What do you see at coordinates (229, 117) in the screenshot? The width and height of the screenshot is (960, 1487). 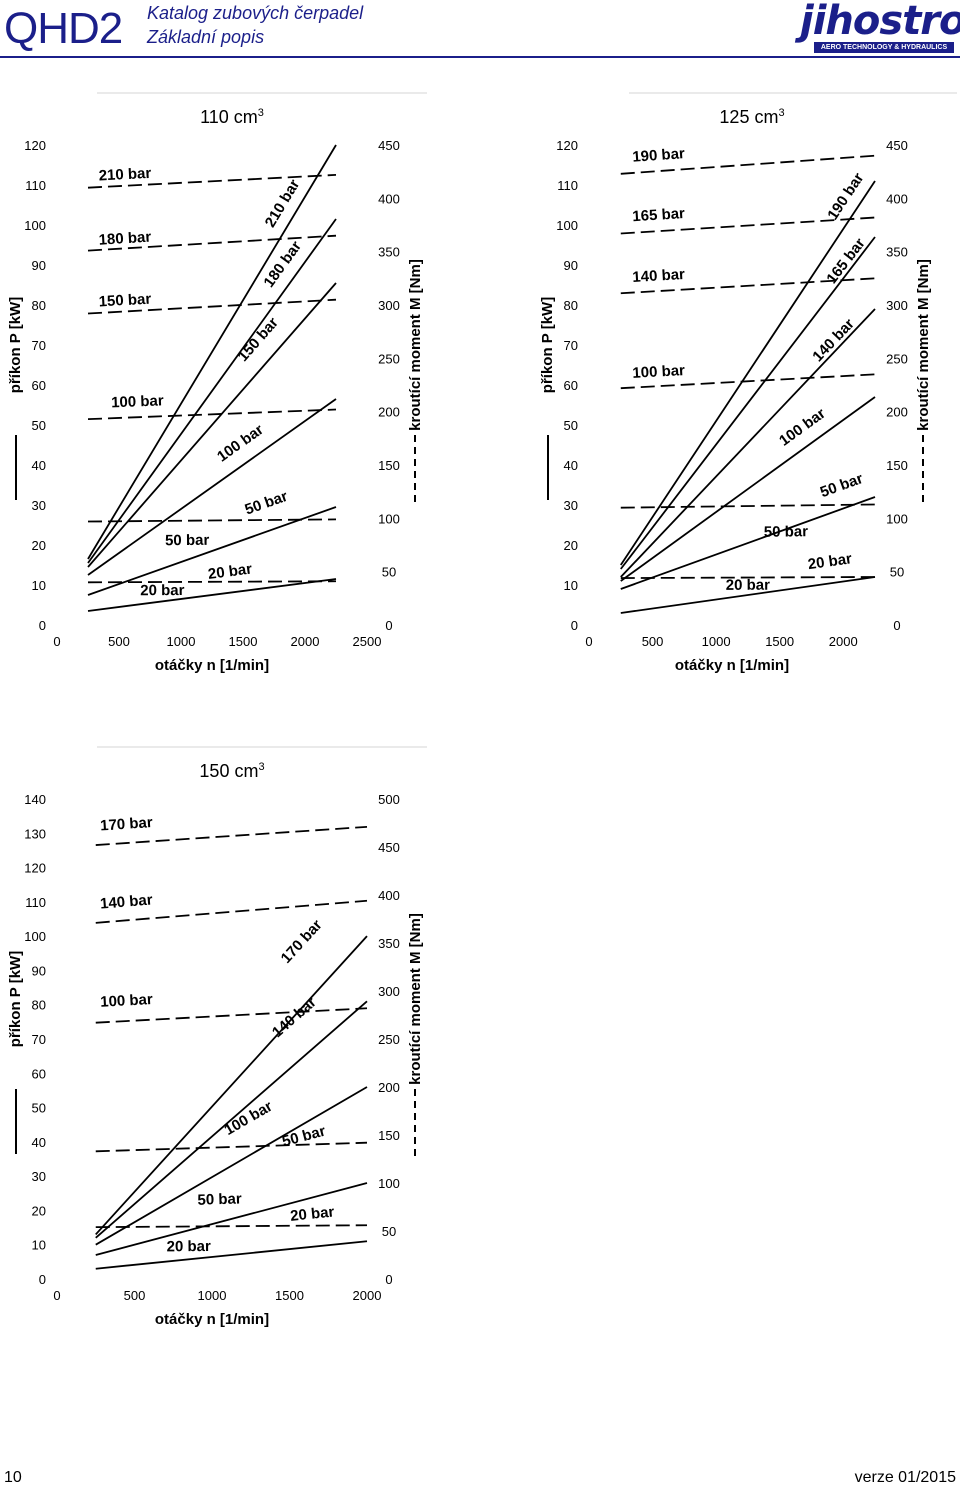 I see `chart-title-text: 110 cm` at bounding box center [229, 117].